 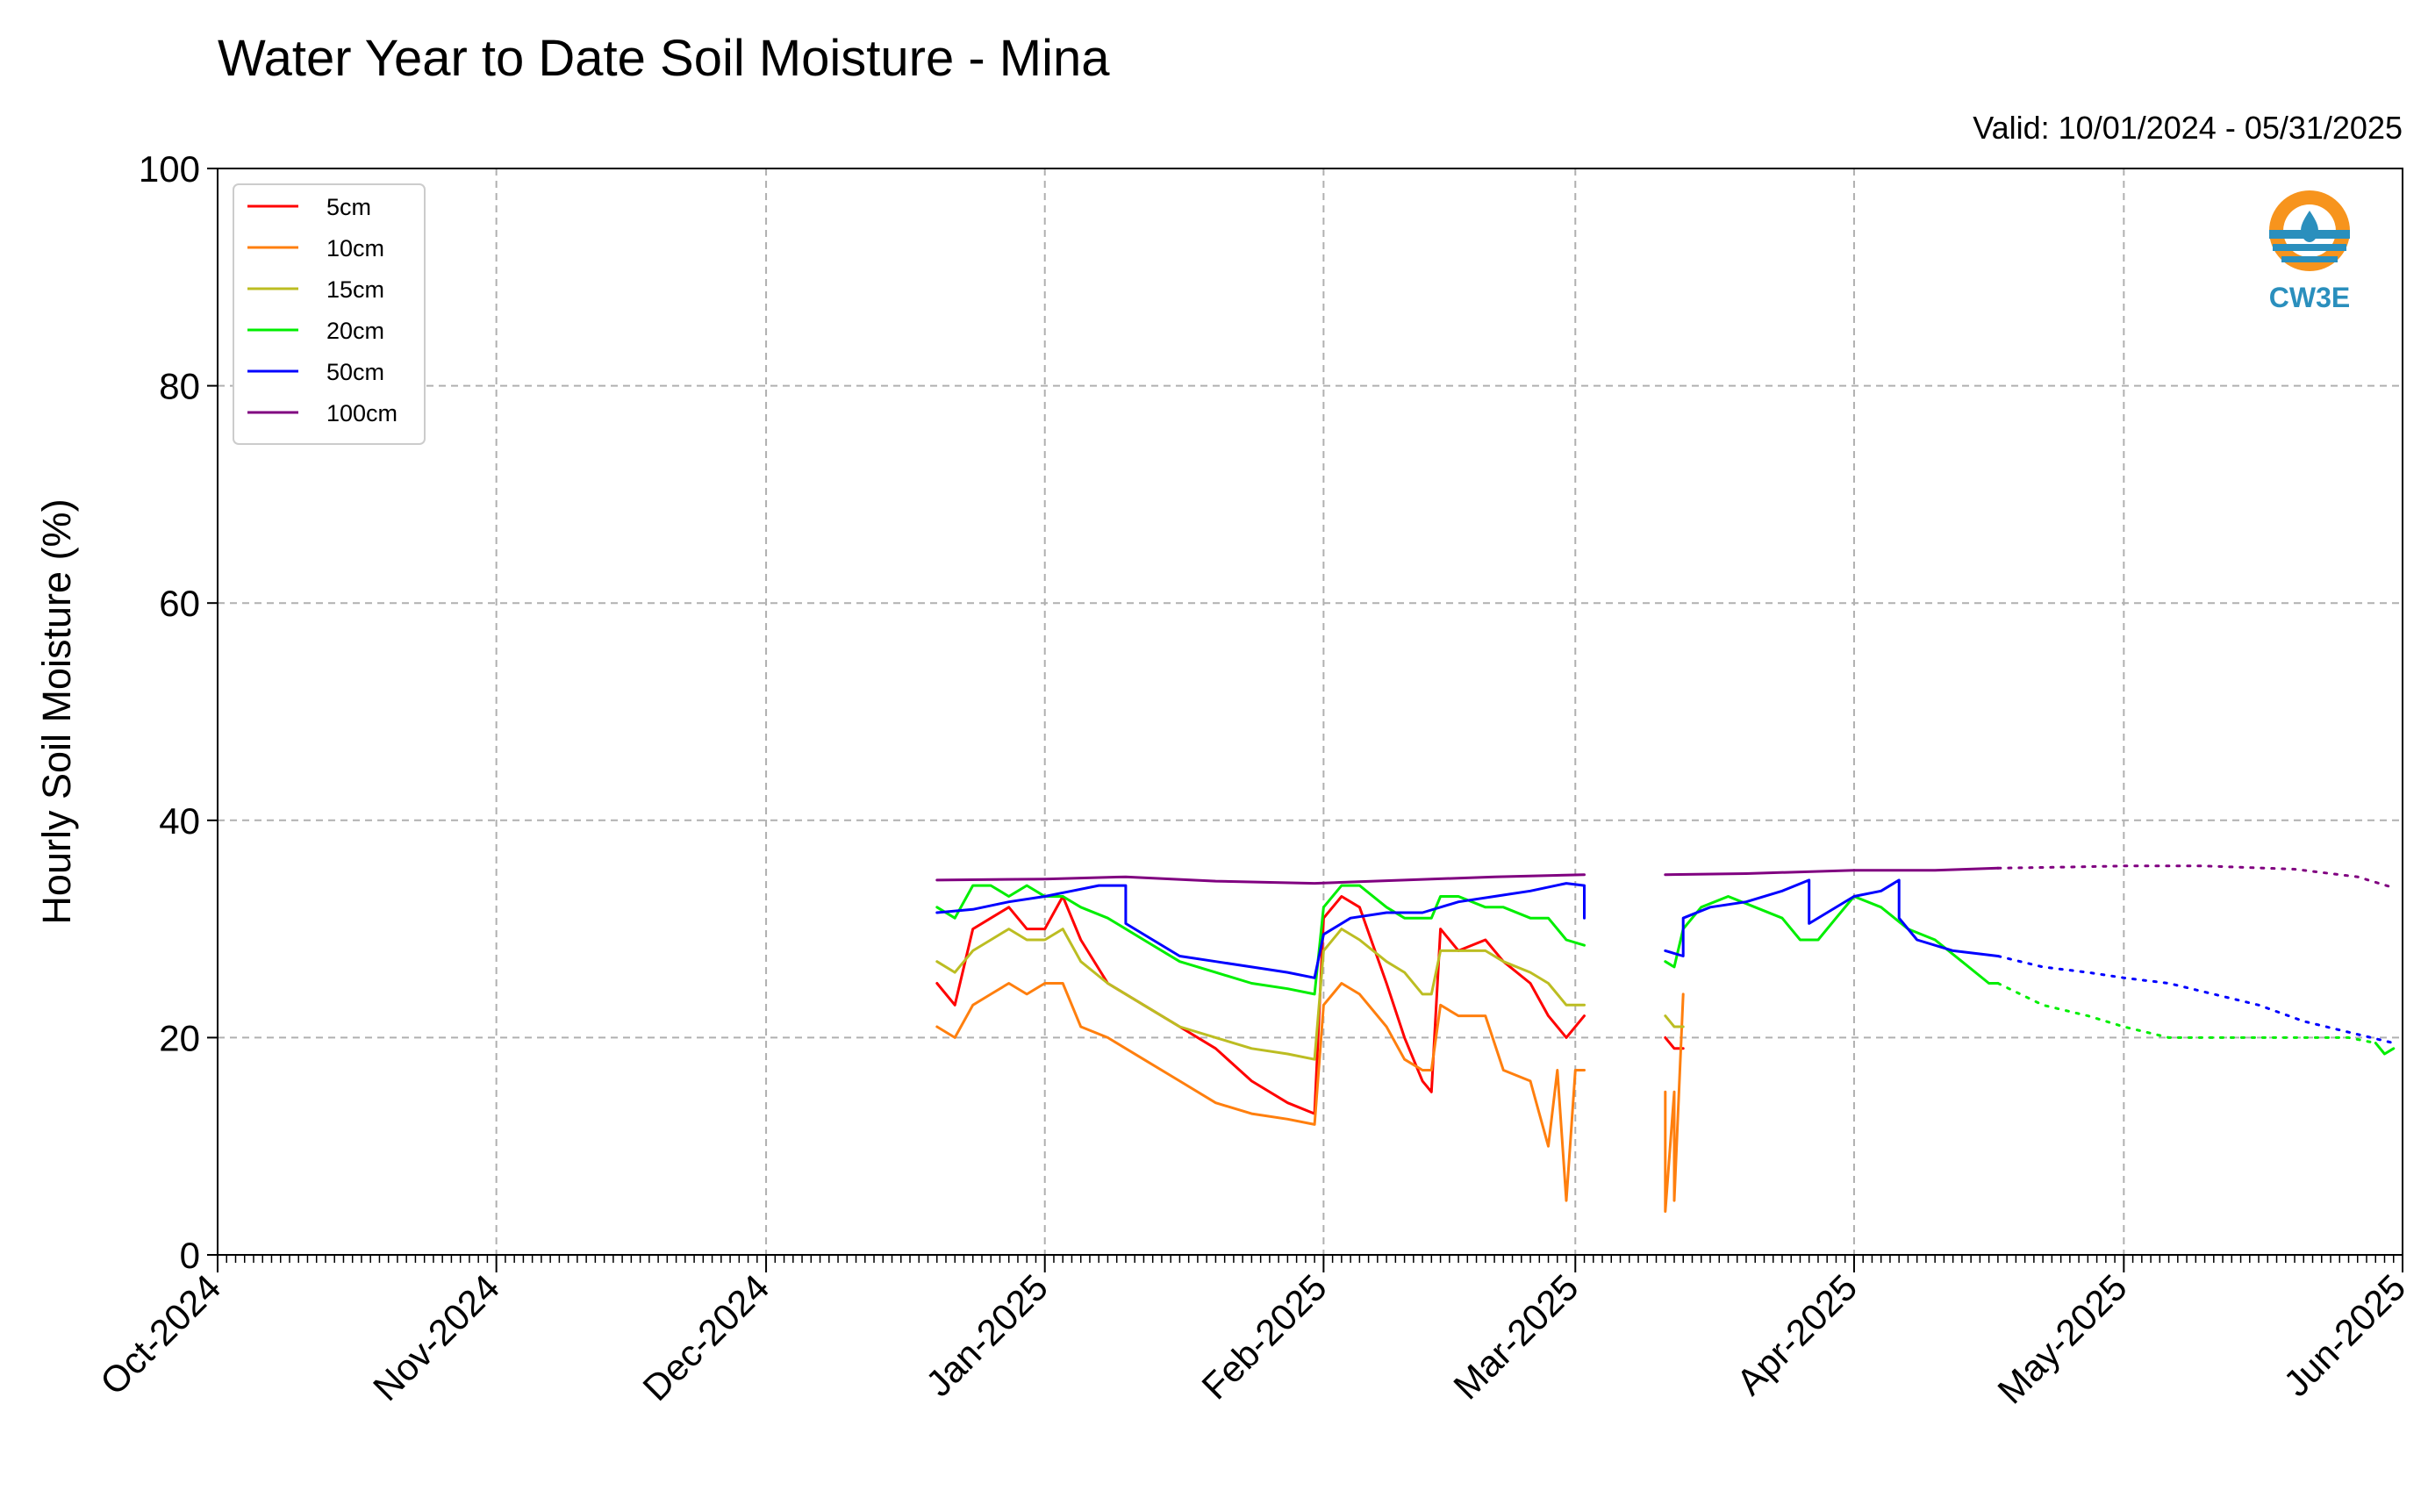 I want to click on chart-title: Water Year to Date Soil Moisture - Mina, so click(x=664, y=59).